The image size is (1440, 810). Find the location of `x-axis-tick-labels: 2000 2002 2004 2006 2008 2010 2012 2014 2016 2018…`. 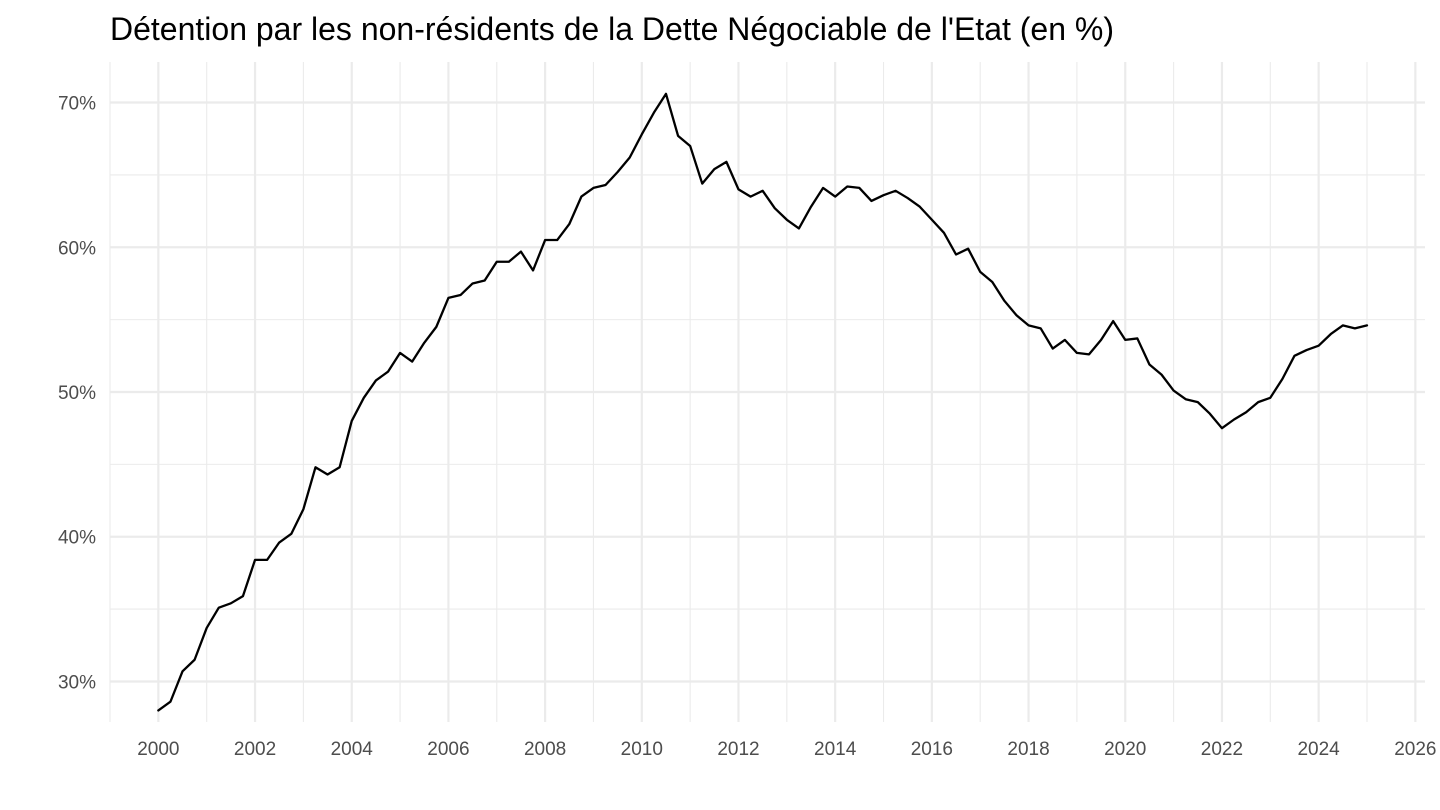

x-axis-tick-labels: 2000 2002 2004 2006 2008 2010 2012 2014 2016 2018… is located at coordinates (786, 749).